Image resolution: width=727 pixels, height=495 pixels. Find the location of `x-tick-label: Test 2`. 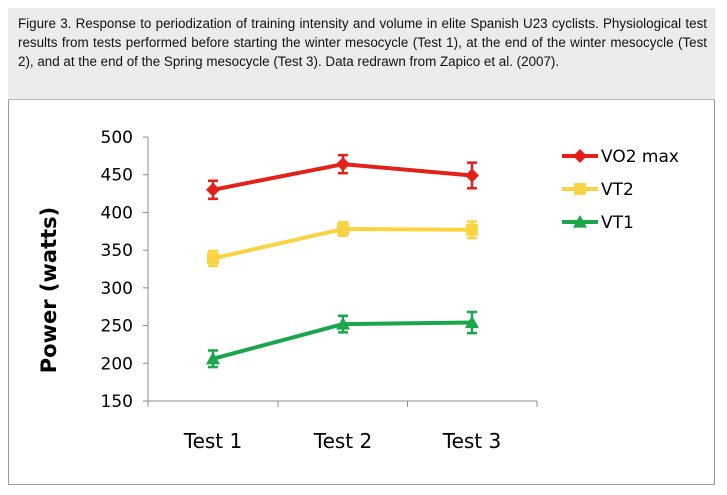

x-tick-label: Test 2 is located at coordinates (342, 441).